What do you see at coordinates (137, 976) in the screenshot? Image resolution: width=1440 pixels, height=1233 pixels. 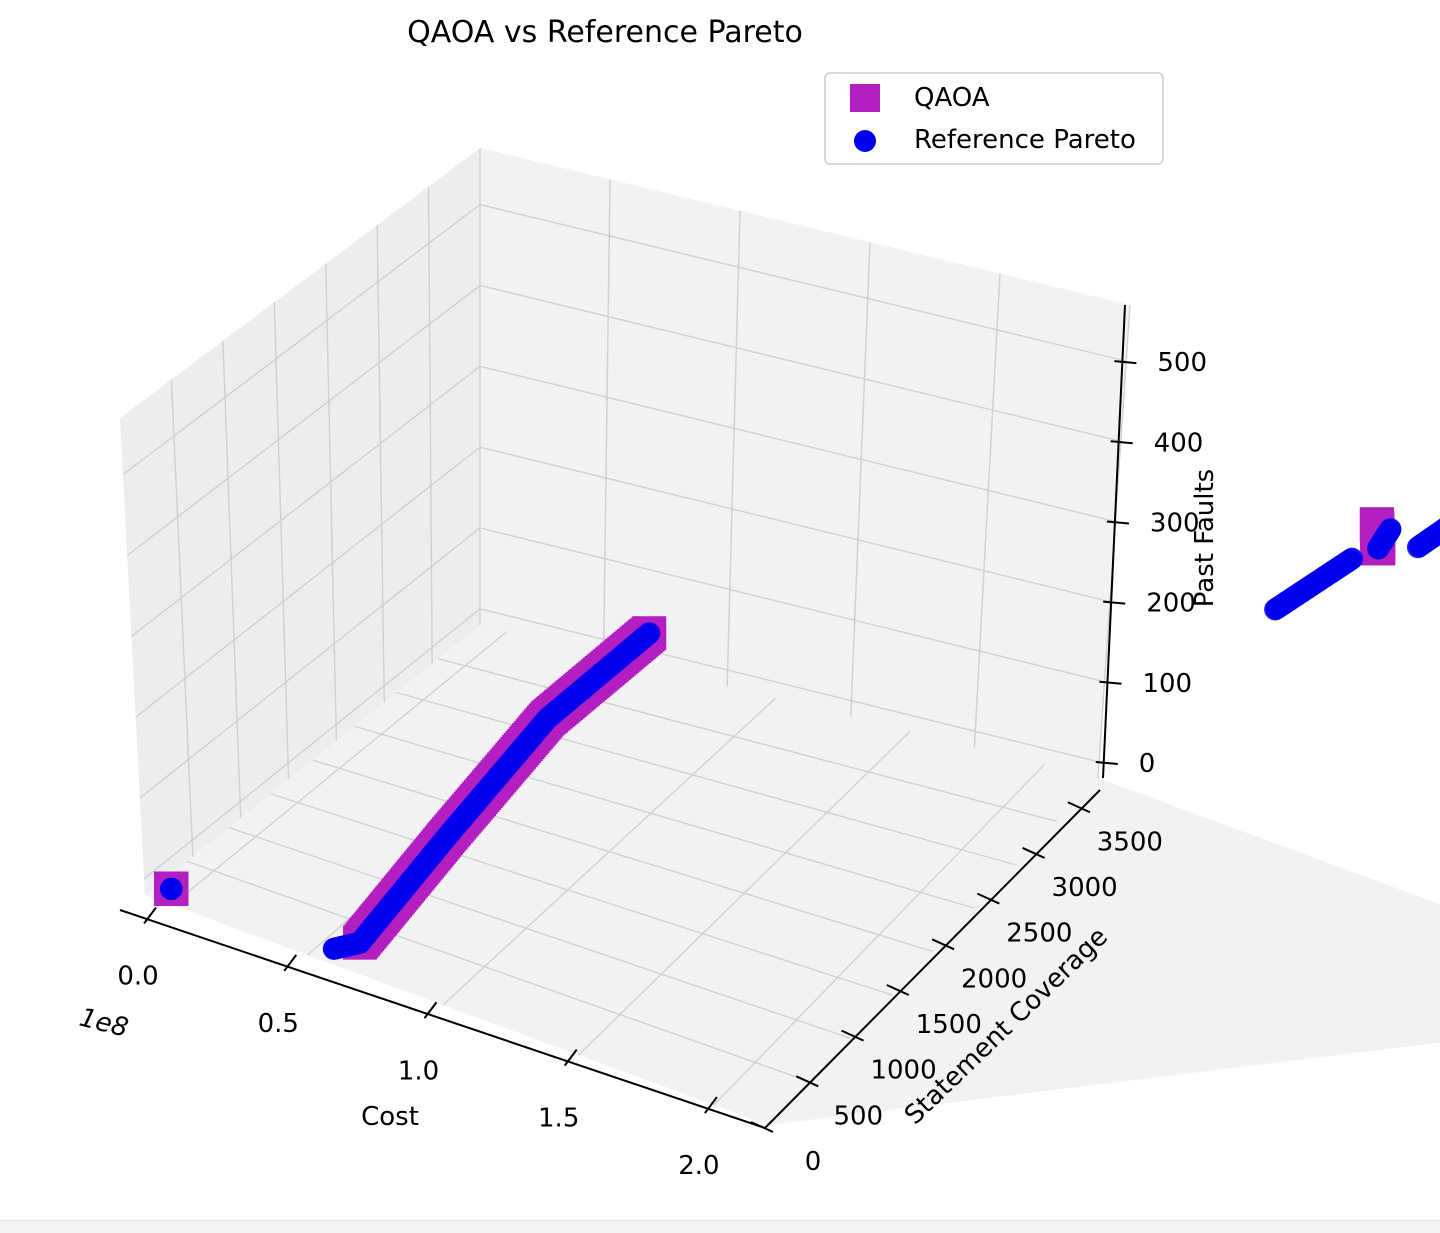 I see `x-tick-label: 0.0` at bounding box center [137, 976].